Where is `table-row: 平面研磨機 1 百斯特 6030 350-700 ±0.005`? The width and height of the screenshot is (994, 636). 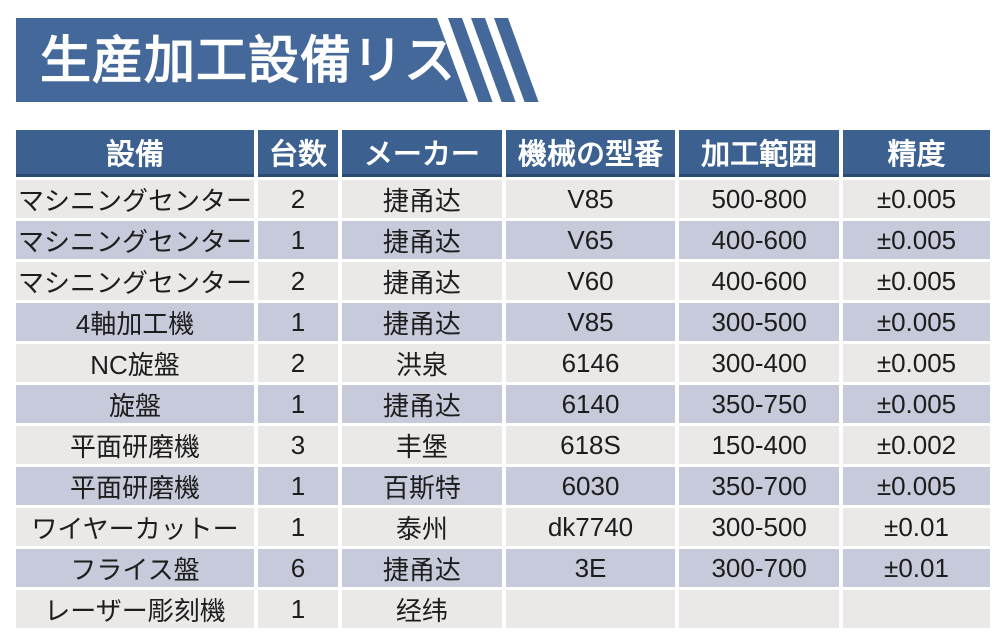
table-row: 平面研磨機 1 百斯特 6030 350-700 ±0.005 is located at coordinates (503, 486).